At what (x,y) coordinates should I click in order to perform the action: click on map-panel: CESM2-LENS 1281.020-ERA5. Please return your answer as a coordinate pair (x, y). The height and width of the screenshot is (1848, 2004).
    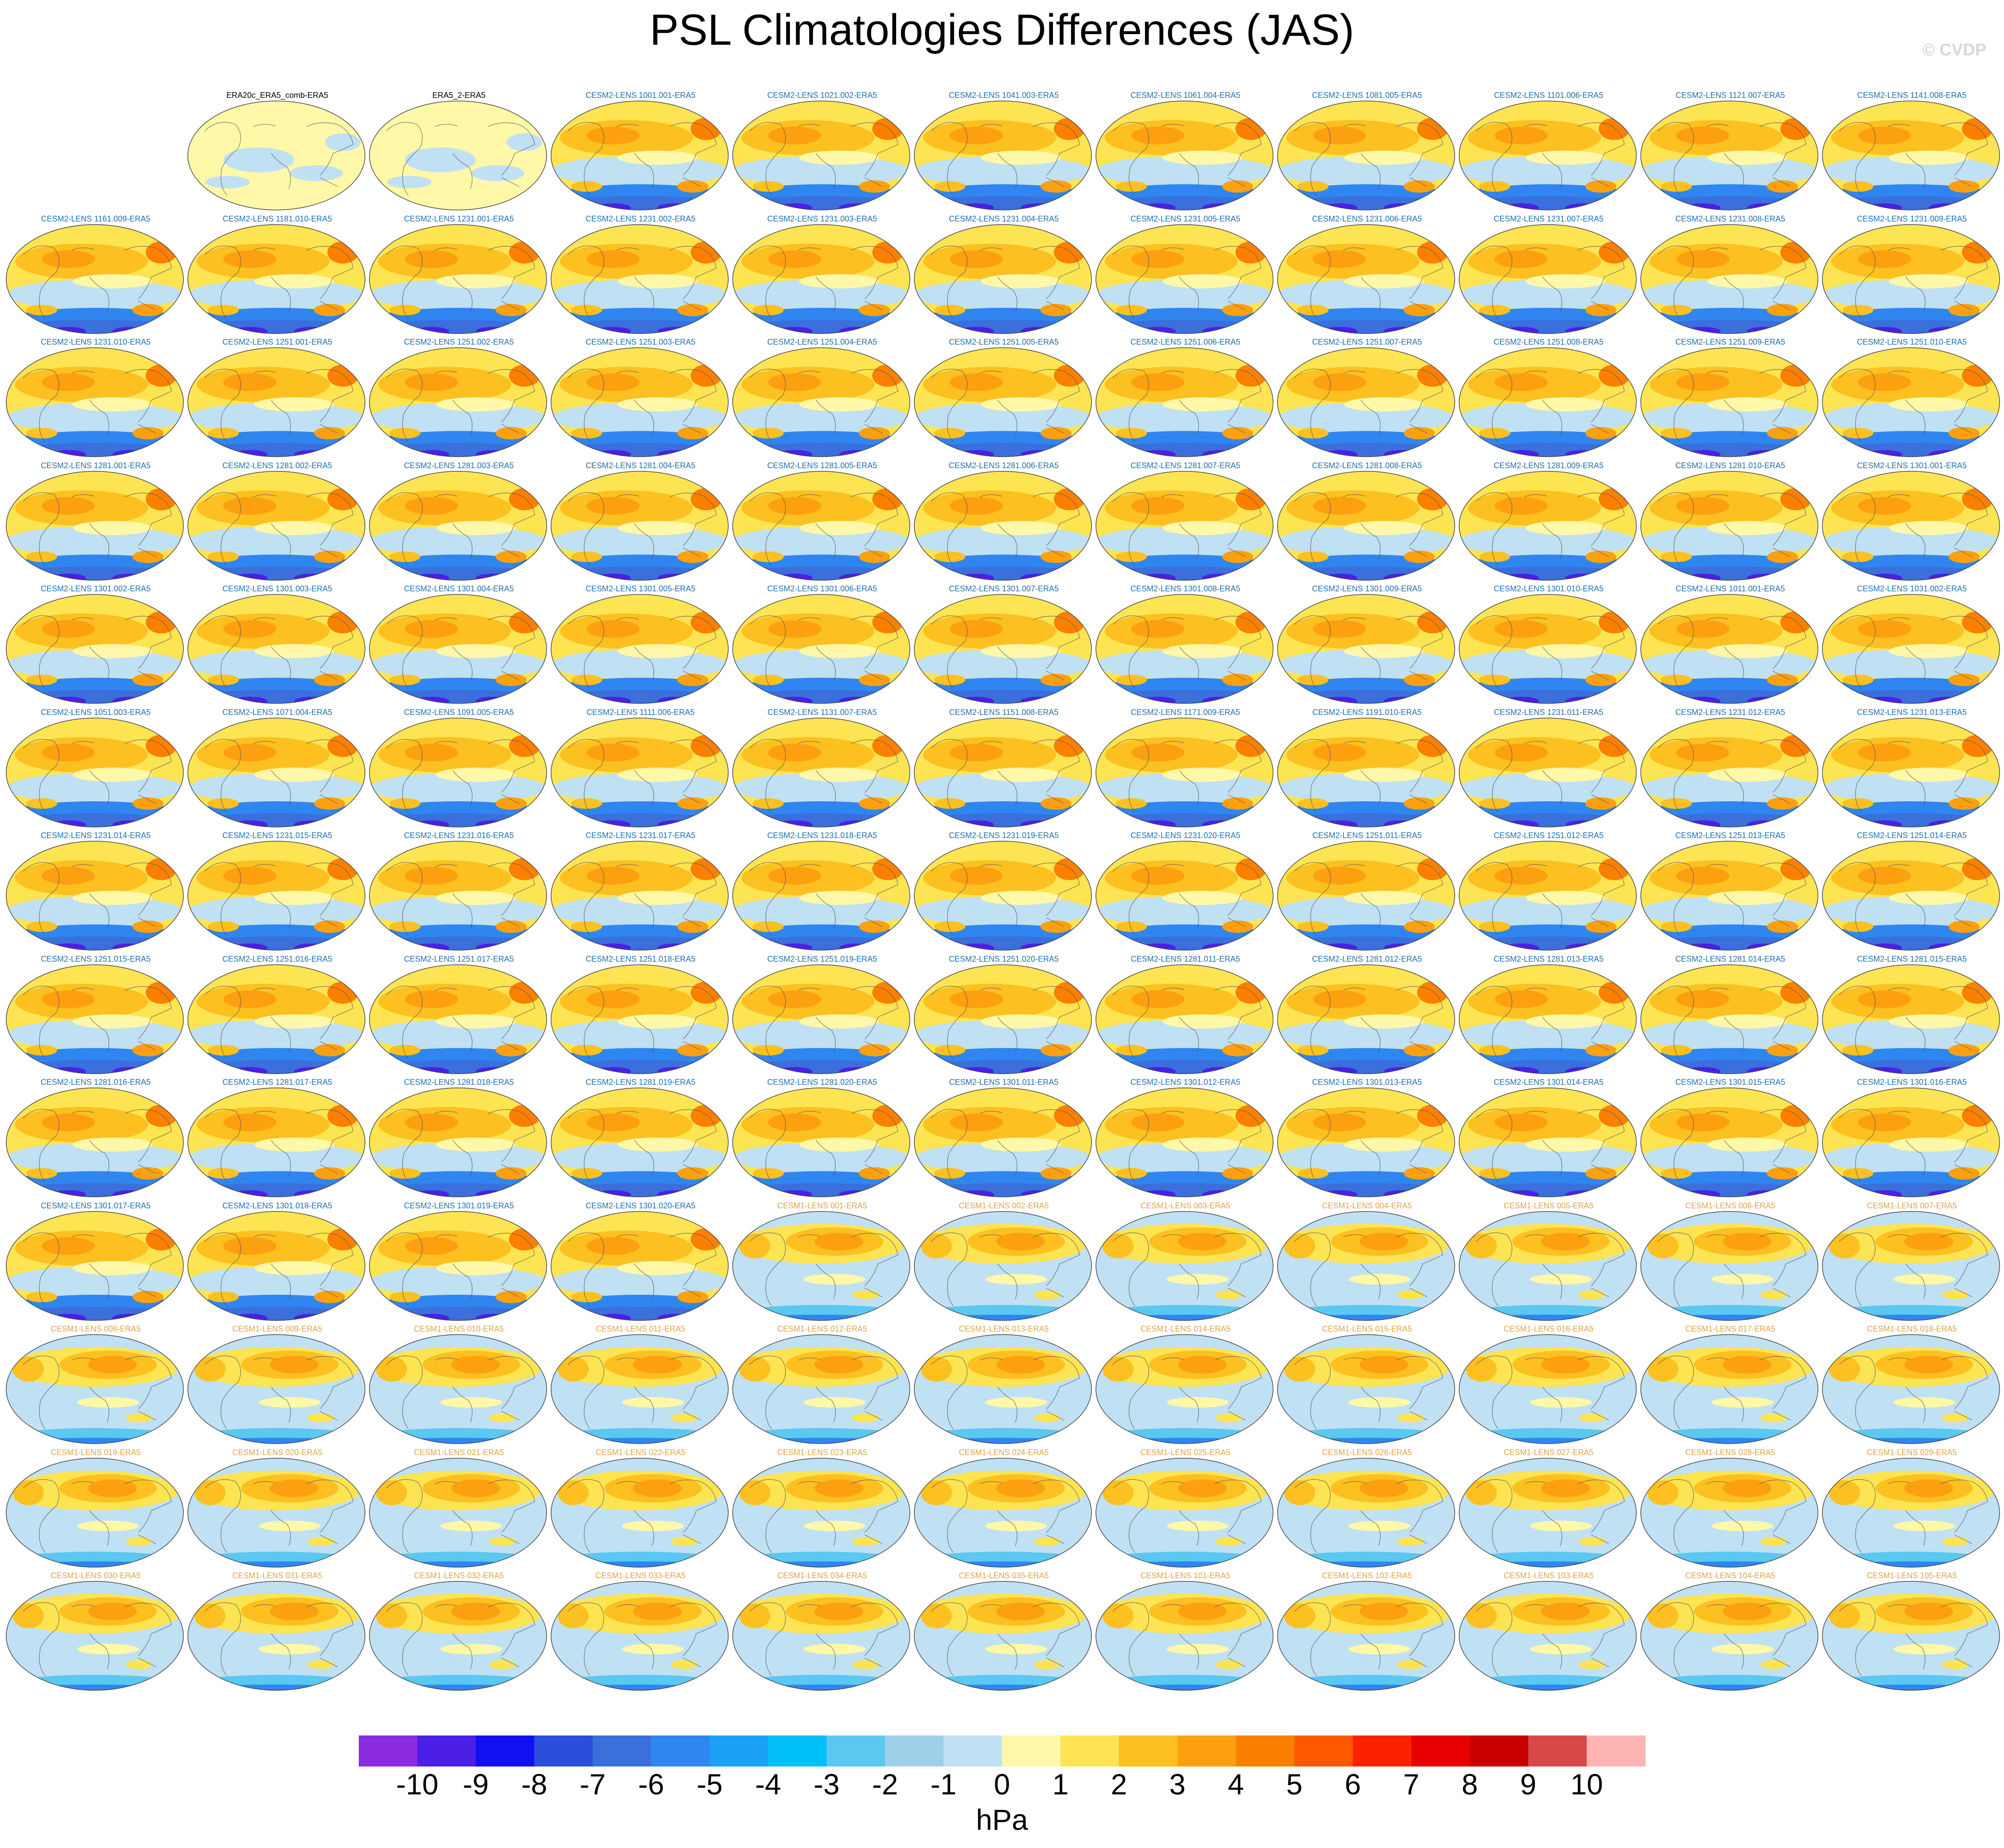
    Looking at the image, I should click on (822, 1139).